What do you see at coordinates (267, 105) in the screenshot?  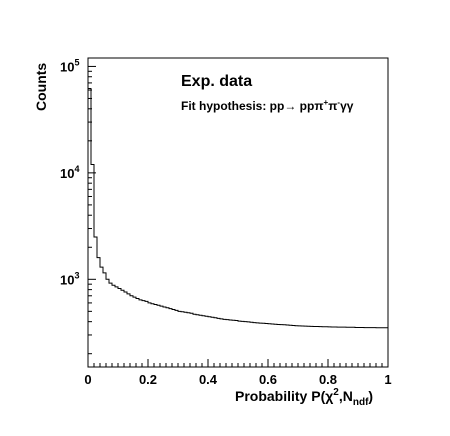 I see `fit-hypothesis-label: Fit hypothesis: pp→ ppπ+π-γγ` at bounding box center [267, 105].